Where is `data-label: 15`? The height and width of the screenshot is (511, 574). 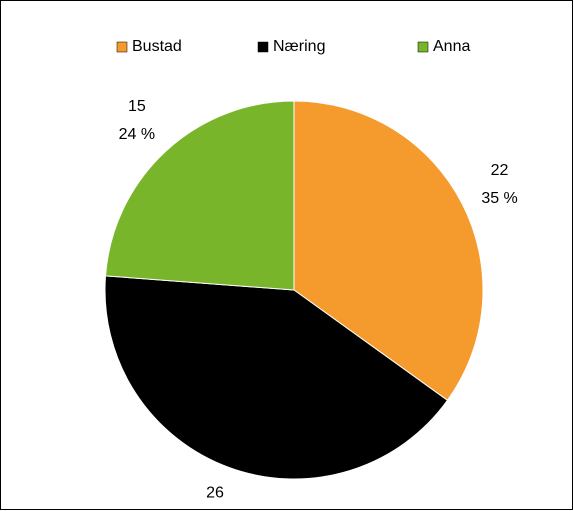 data-label: 15 is located at coordinates (137, 106).